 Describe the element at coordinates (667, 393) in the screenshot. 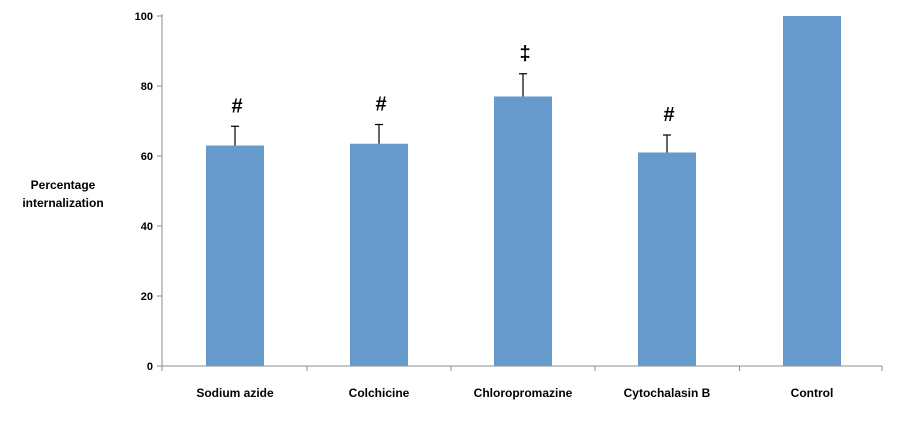

I see `x-category-label: Cytochalasin B` at that location.